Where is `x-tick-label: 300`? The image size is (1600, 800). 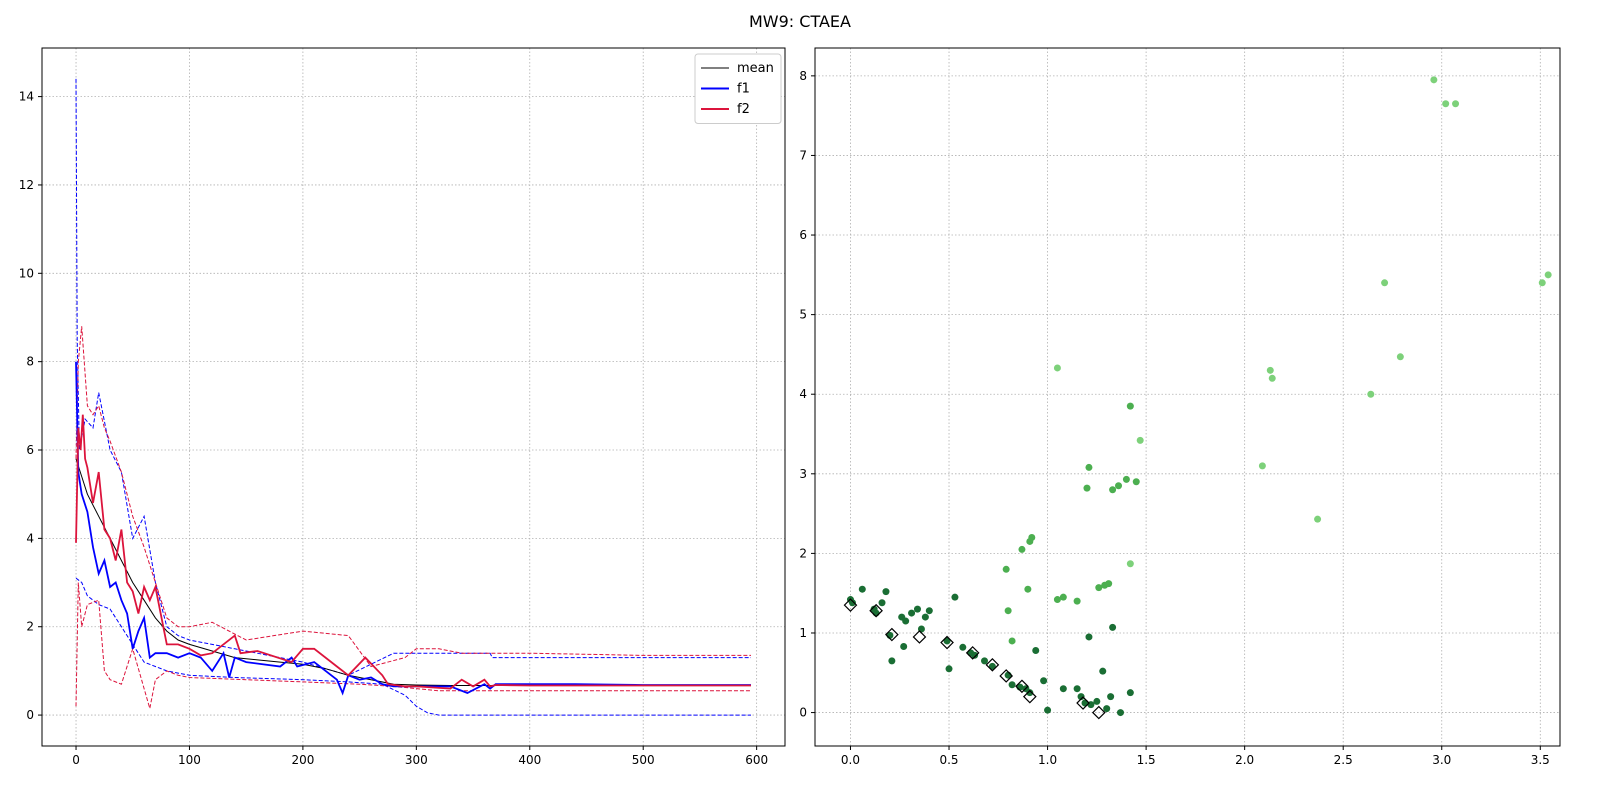 x-tick-label: 300 is located at coordinates (416, 760).